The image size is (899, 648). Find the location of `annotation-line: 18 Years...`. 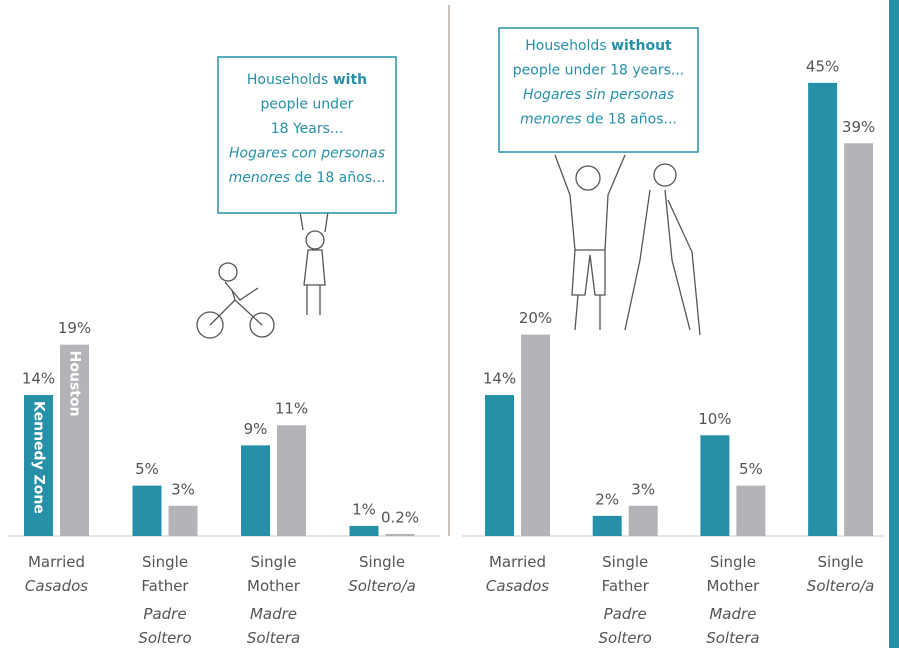

annotation-line: 18 Years... is located at coordinates (307, 129).